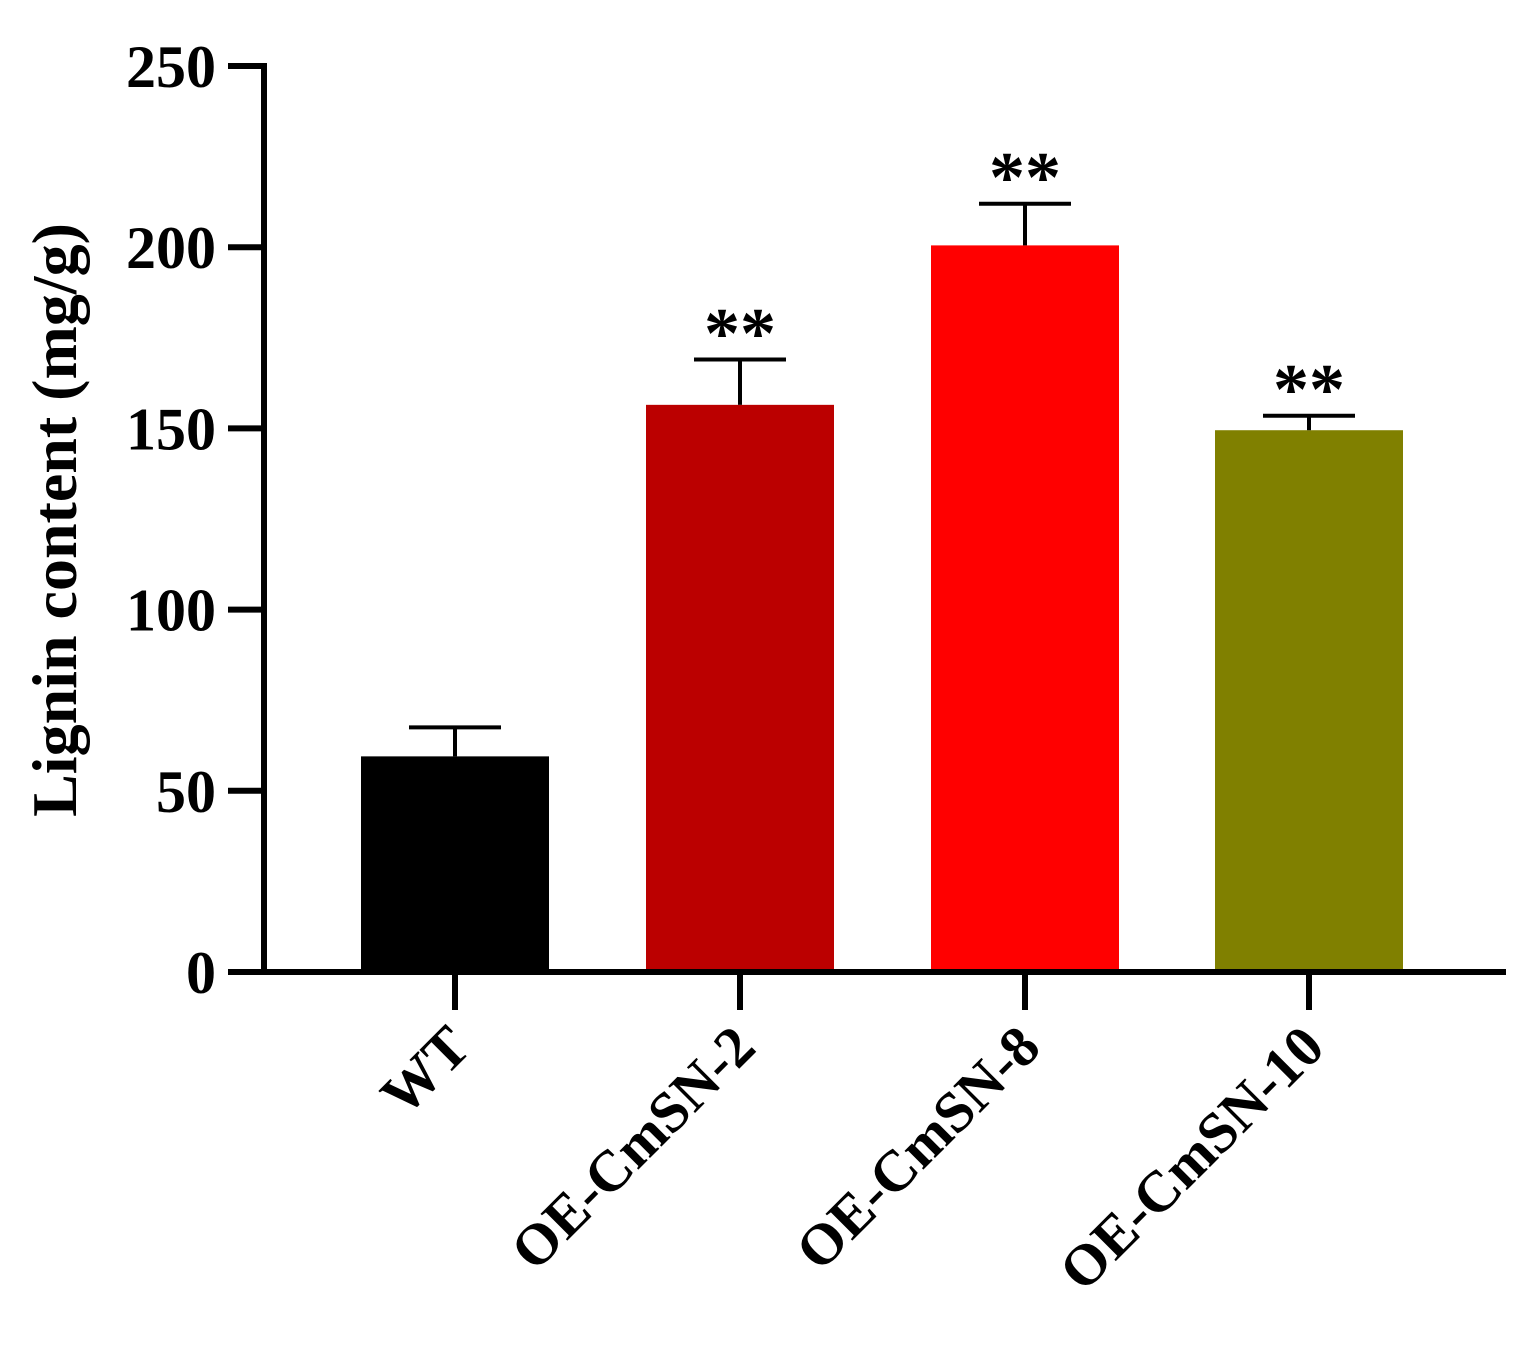  I want to click on y-tick-label: 100, so click(171, 611).